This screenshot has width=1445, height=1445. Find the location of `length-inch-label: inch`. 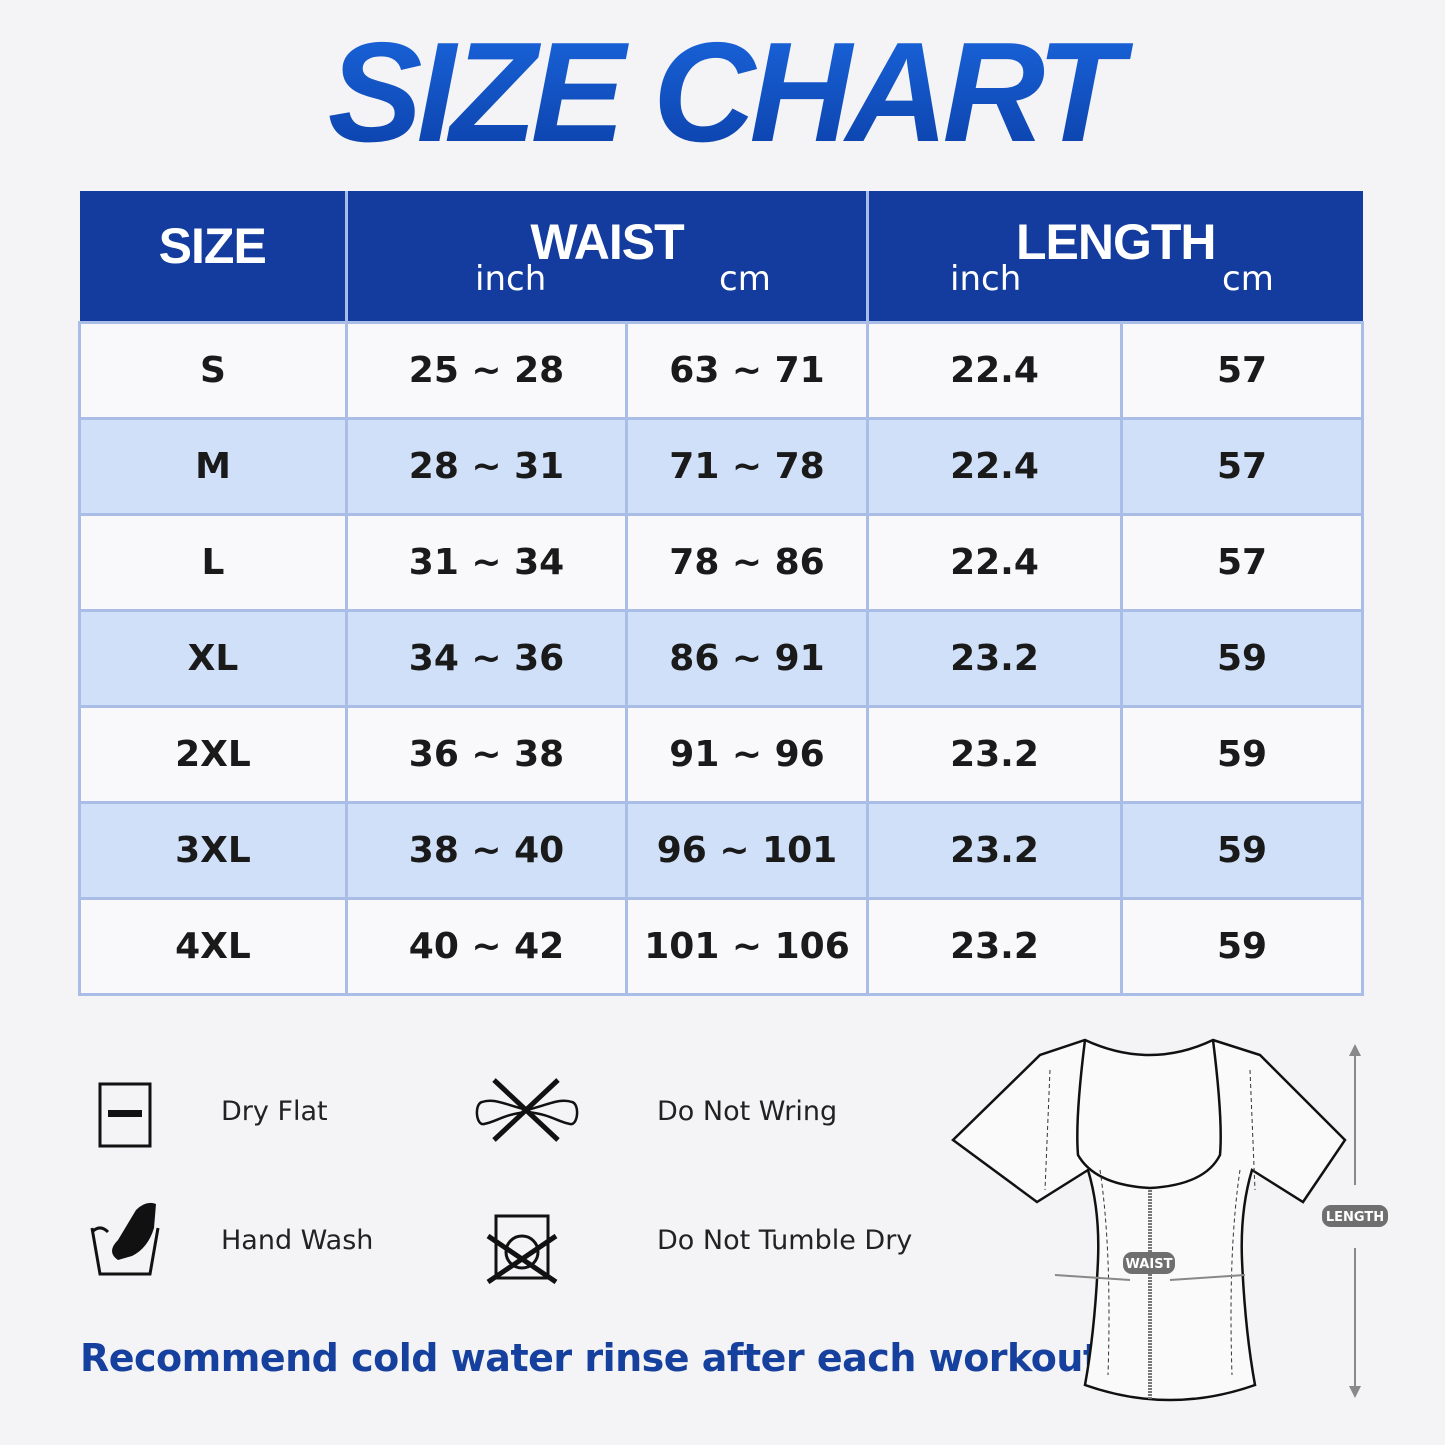

length-inch-label: inch is located at coordinates (986, 279).